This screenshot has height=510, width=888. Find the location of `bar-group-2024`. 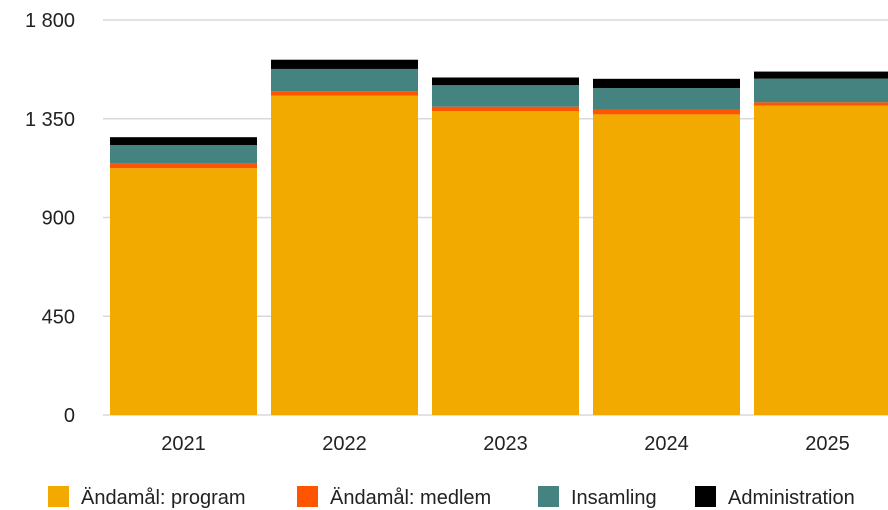

bar-group-2024 is located at coordinates (666, 246).